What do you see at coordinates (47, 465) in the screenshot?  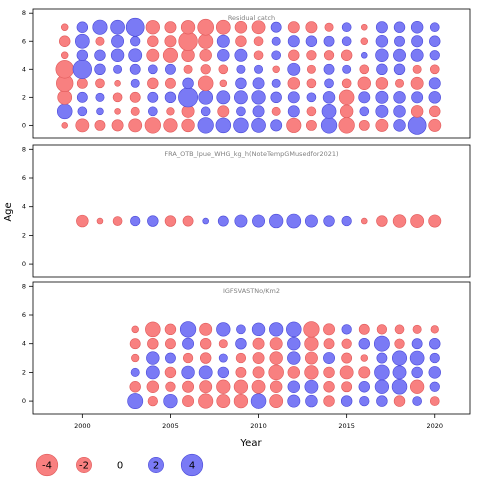 I see `legend-bubble` at bounding box center [47, 465].